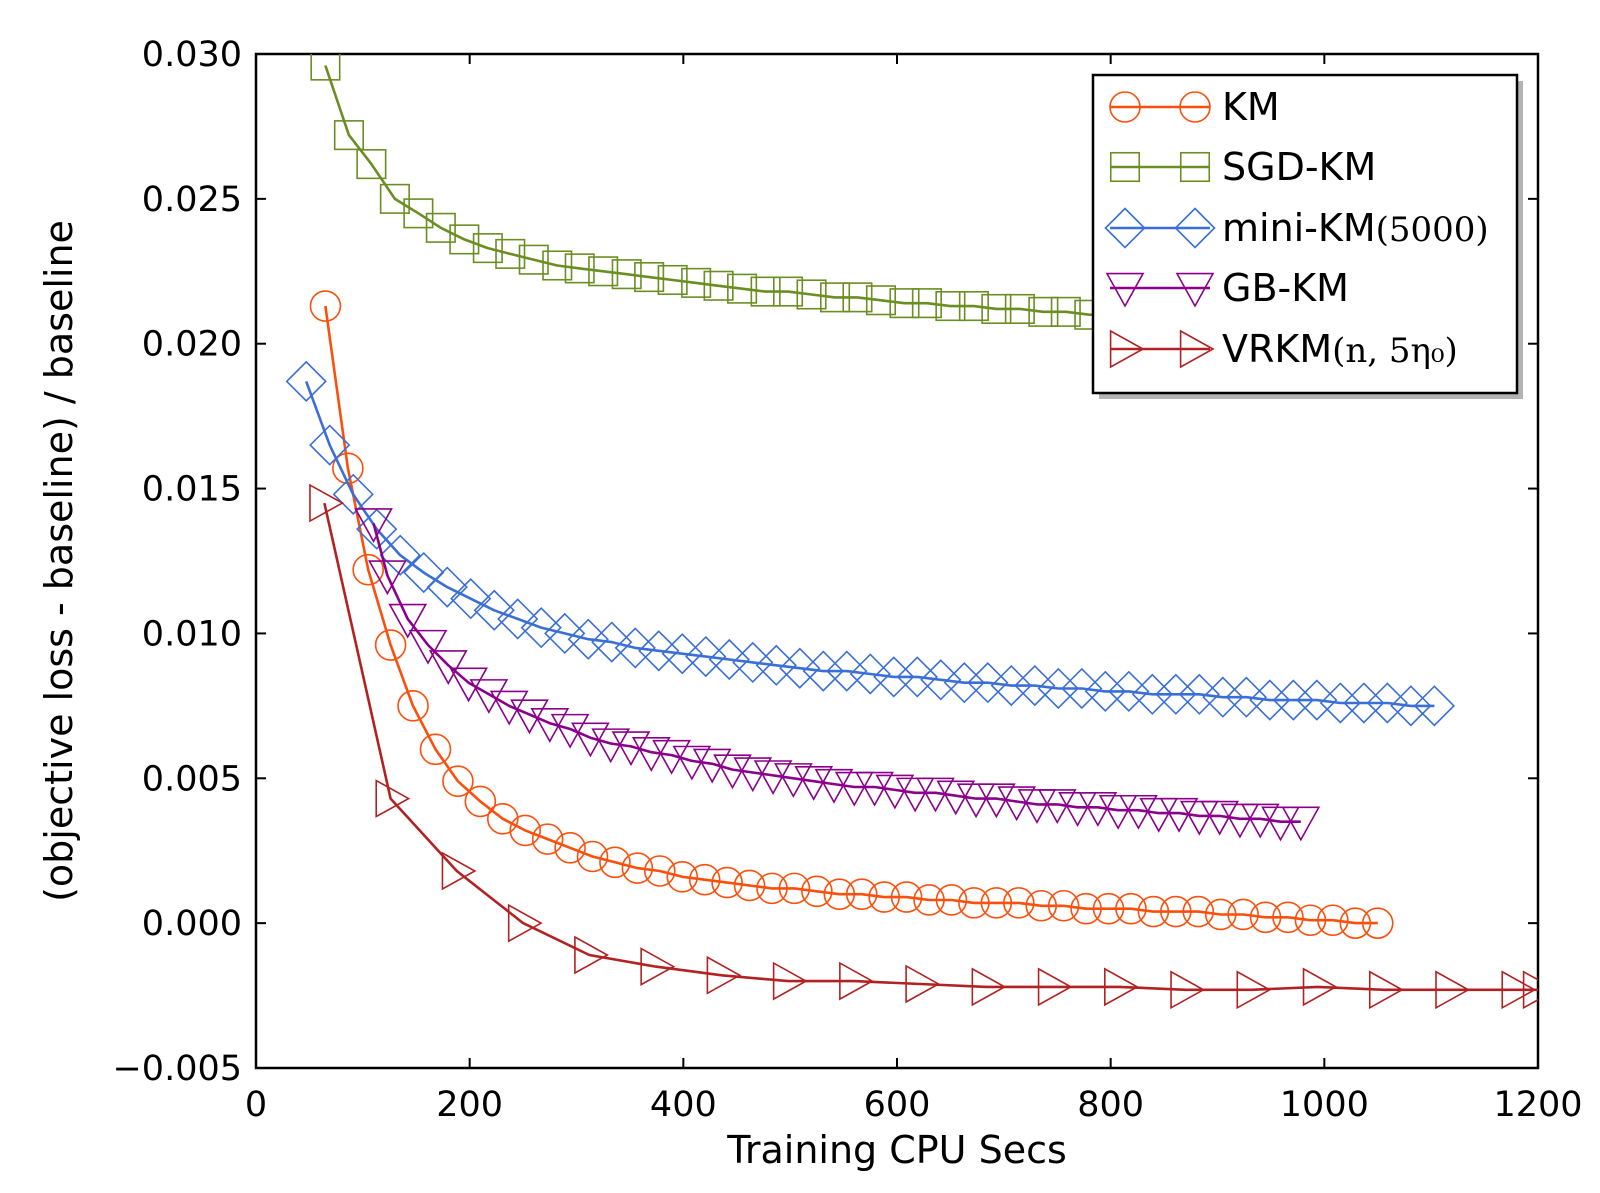  What do you see at coordinates (177, 1069) in the screenshot?
I see `y-tick-label: −0.005` at bounding box center [177, 1069].